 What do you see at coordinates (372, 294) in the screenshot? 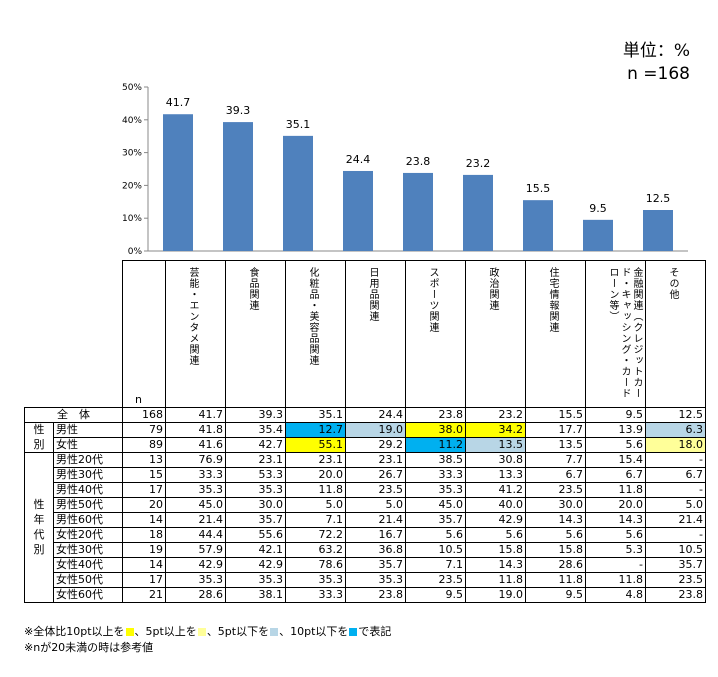
I see `category-label: 日用品関連` at bounding box center [372, 294].